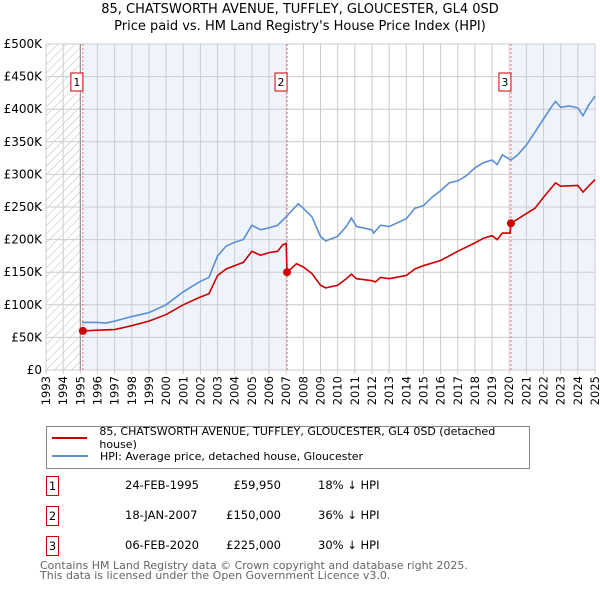 This screenshot has height=590, width=600. What do you see at coordinates (594, 390) in the screenshot?
I see `x-tick-label: 2025` at bounding box center [594, 390].